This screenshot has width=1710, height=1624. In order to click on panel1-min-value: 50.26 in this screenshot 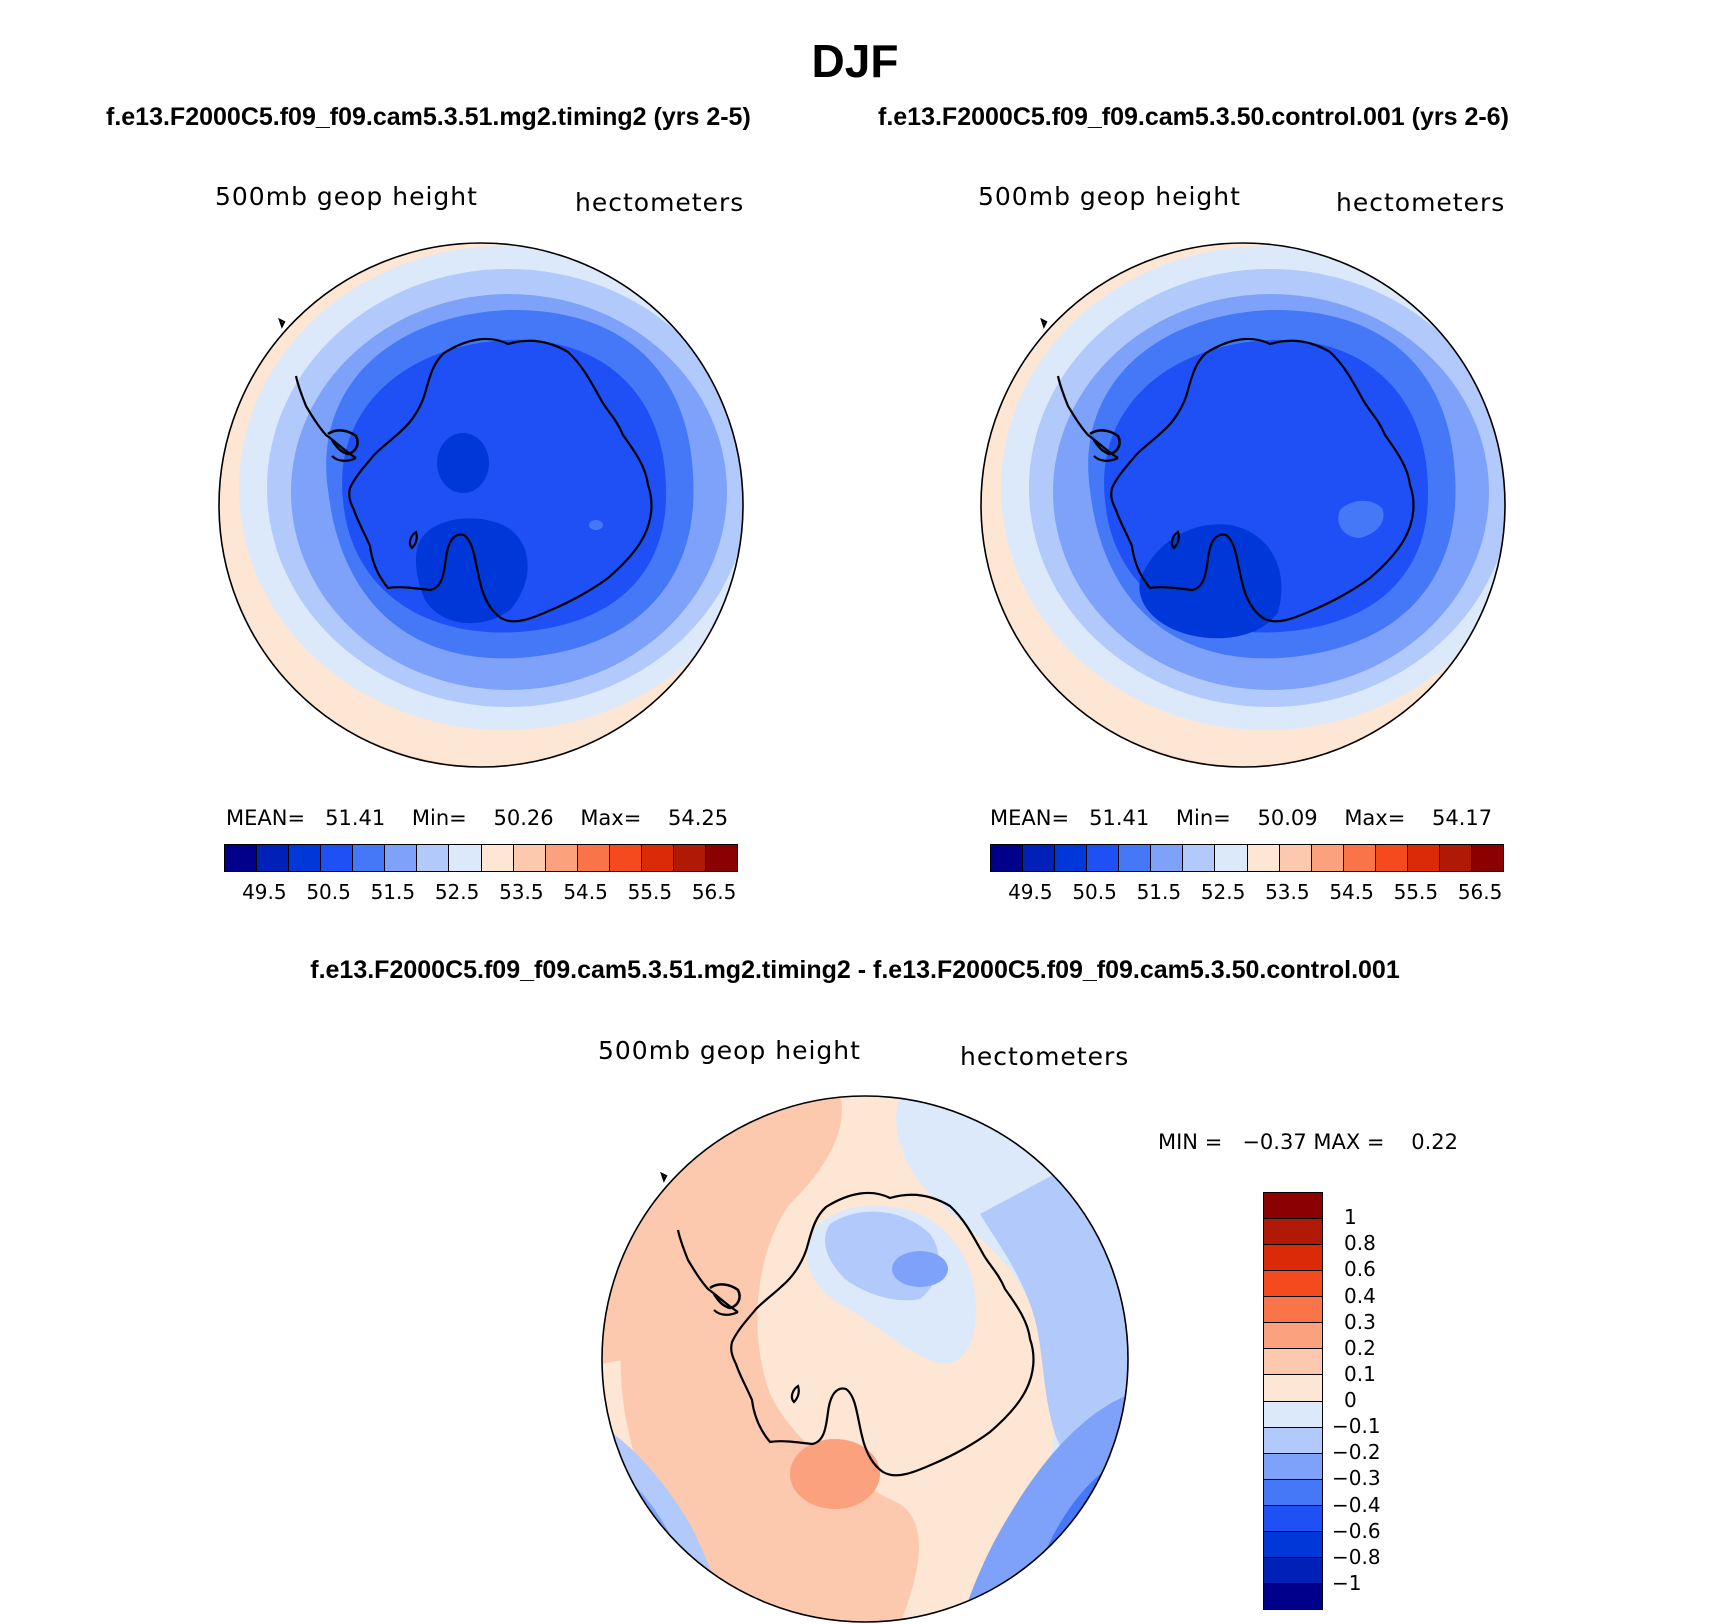, I will do `click(523, 818)`.